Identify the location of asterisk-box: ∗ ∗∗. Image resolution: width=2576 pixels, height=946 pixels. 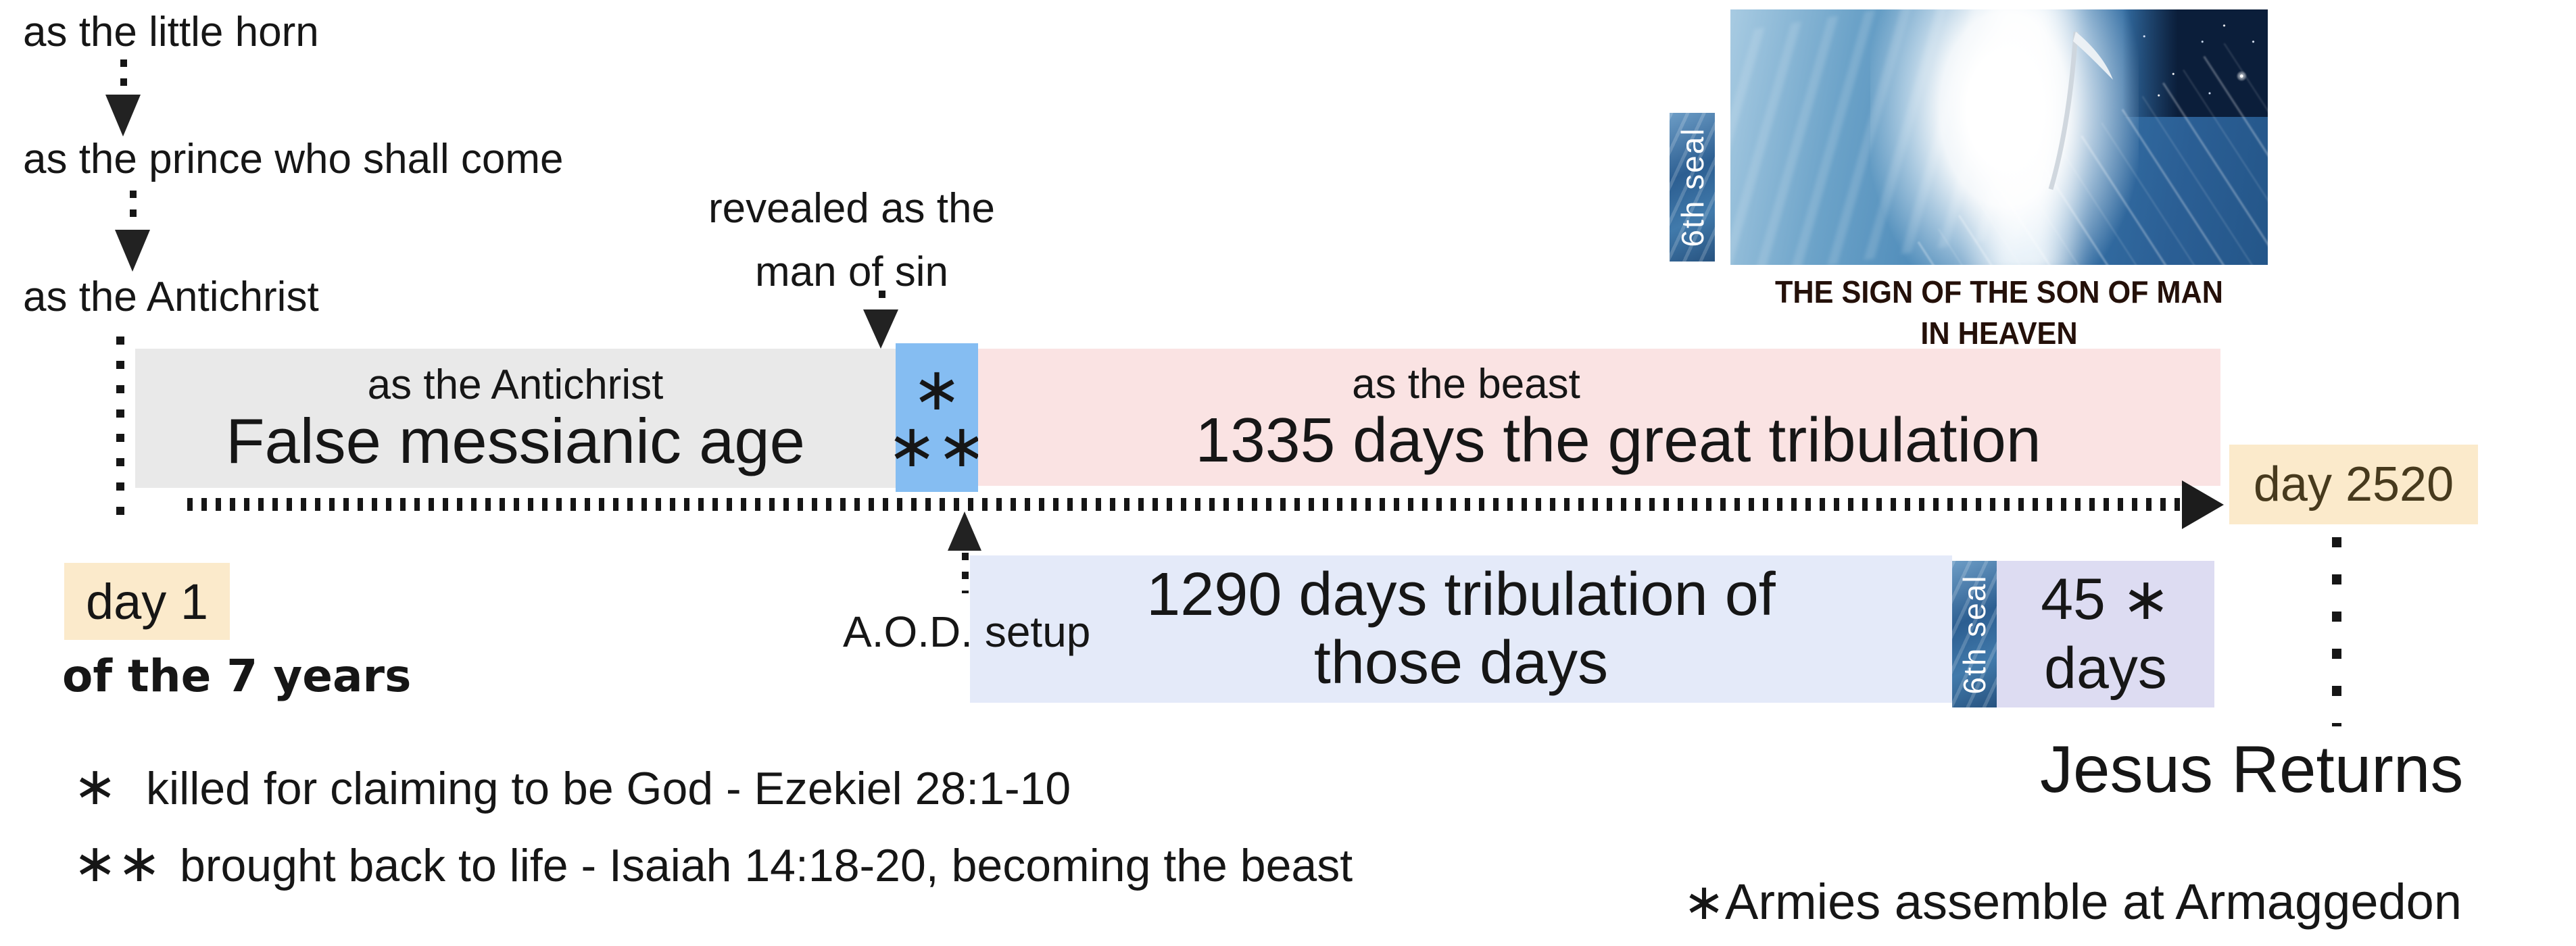
(937, 417).